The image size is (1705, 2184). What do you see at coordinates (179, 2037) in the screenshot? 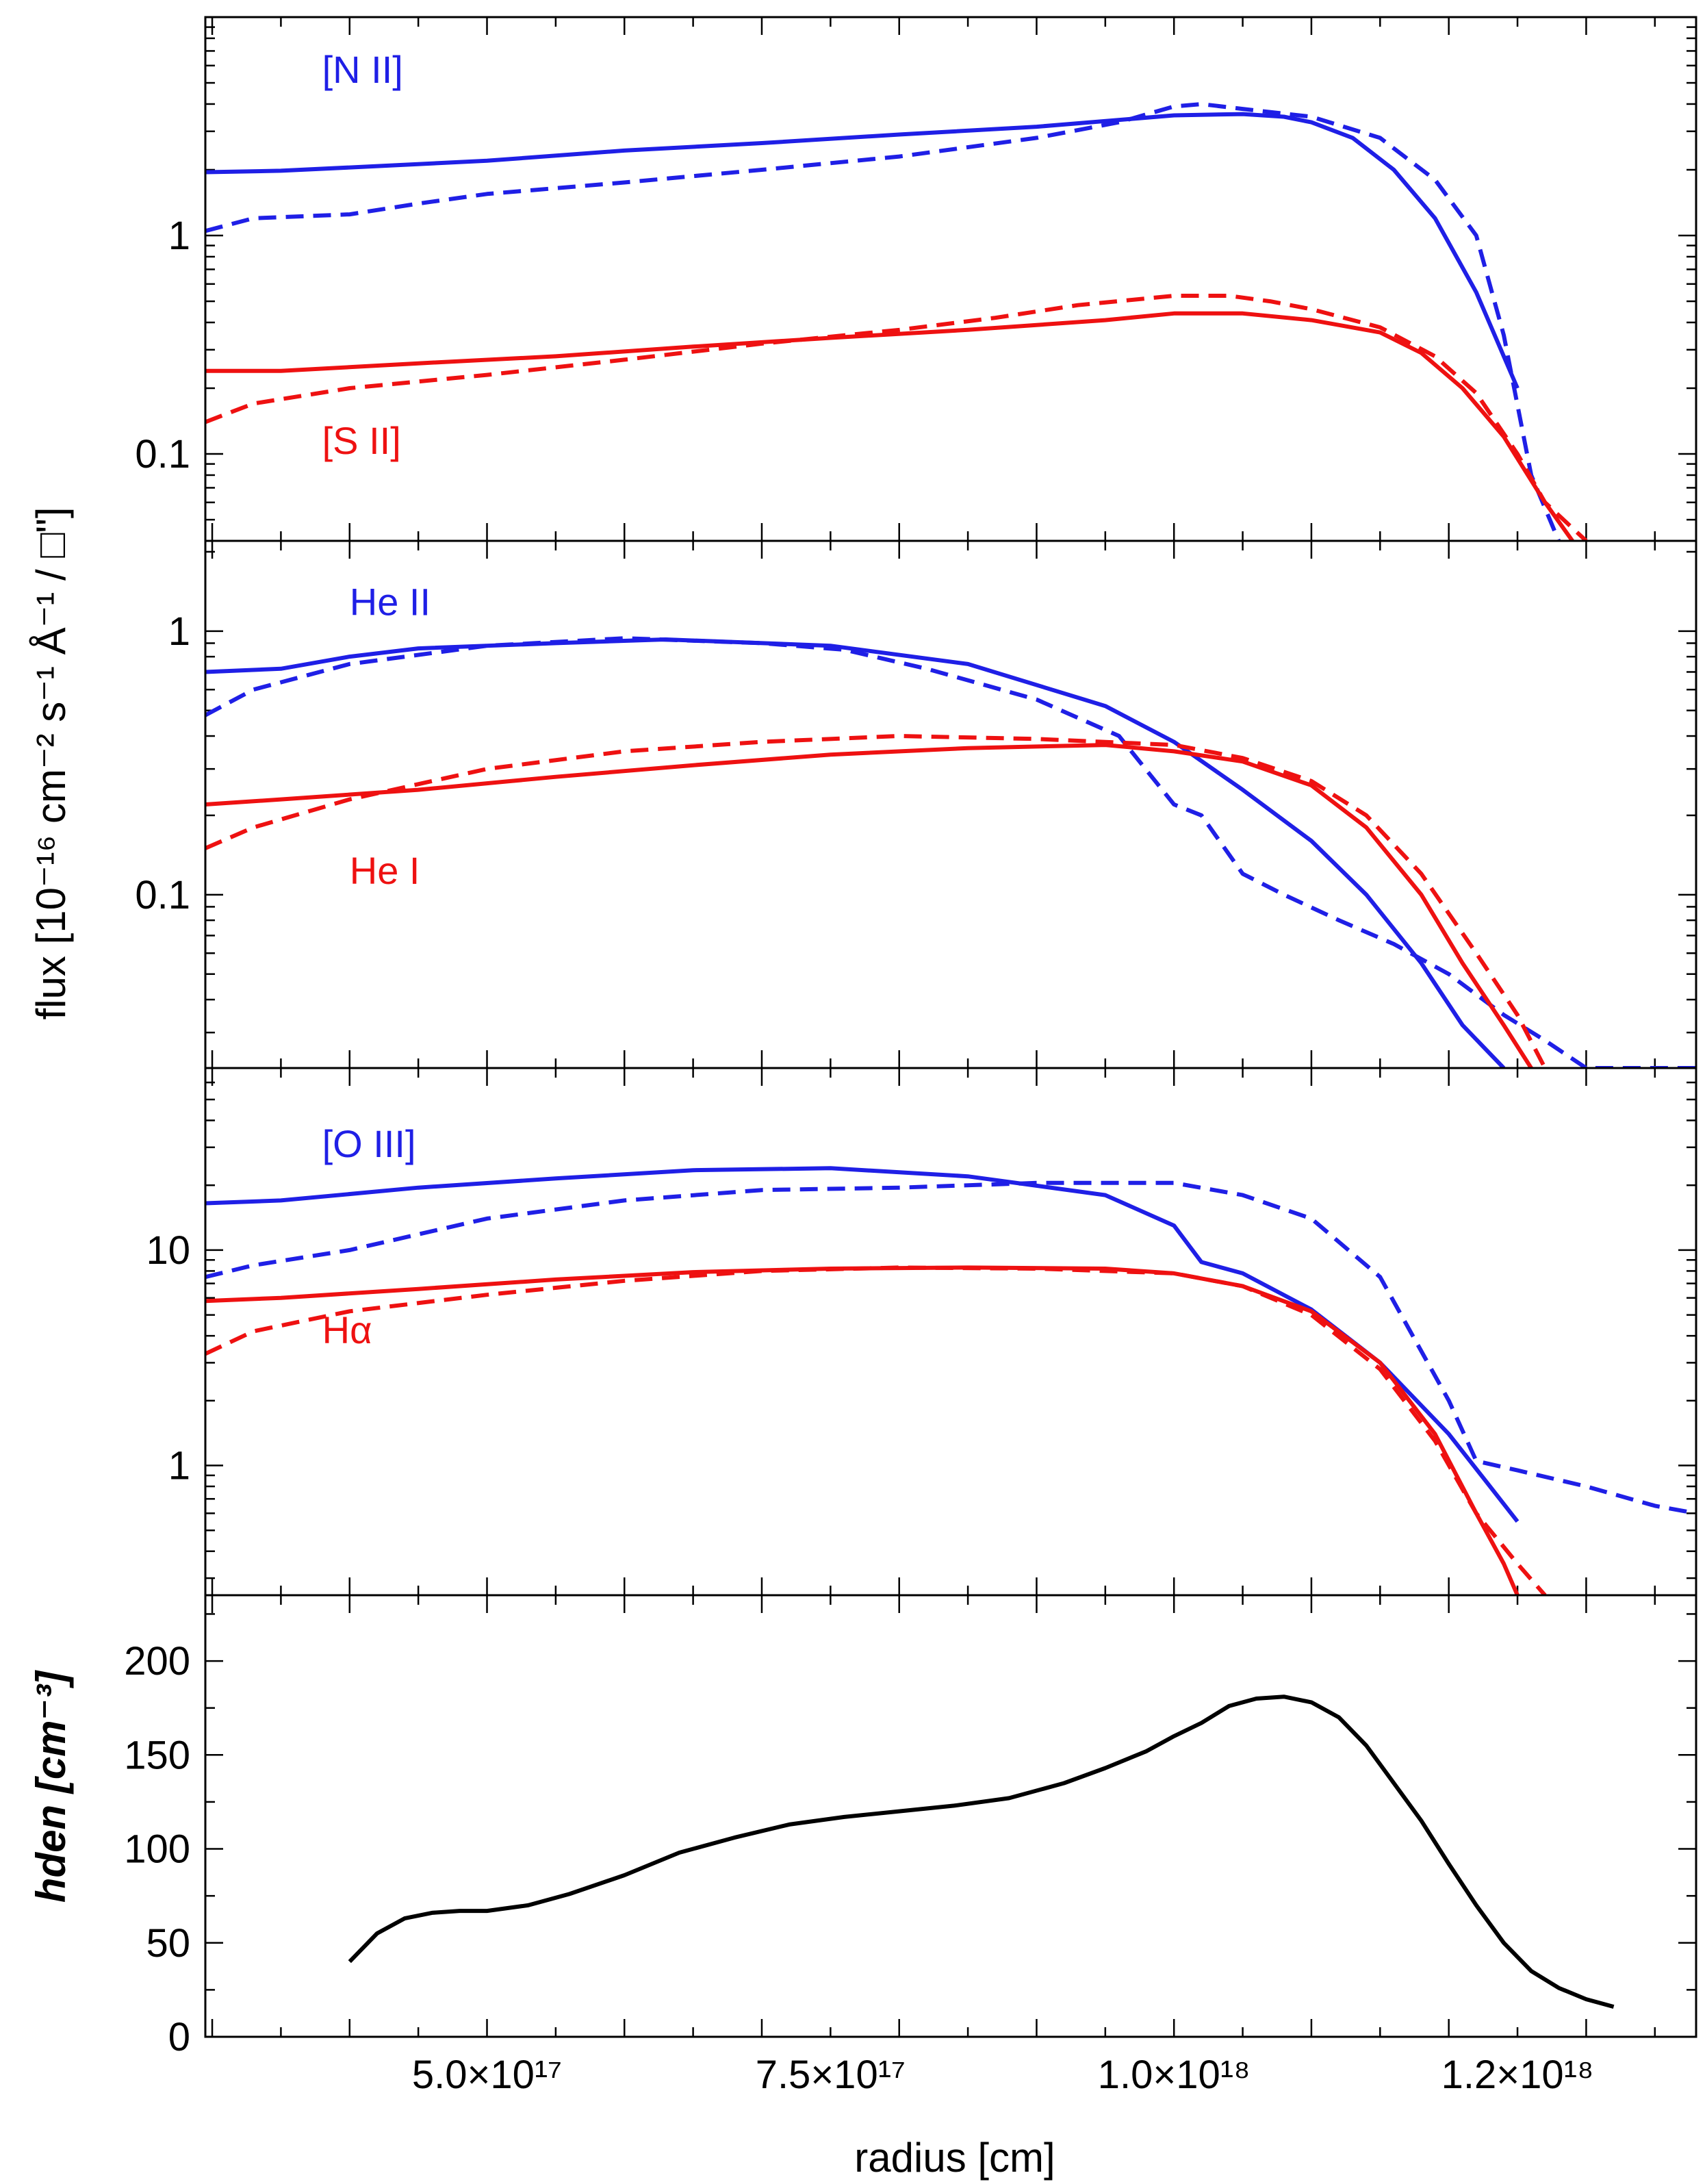
I see `y-tick-label: 0` at bounding box center [179, 2037].